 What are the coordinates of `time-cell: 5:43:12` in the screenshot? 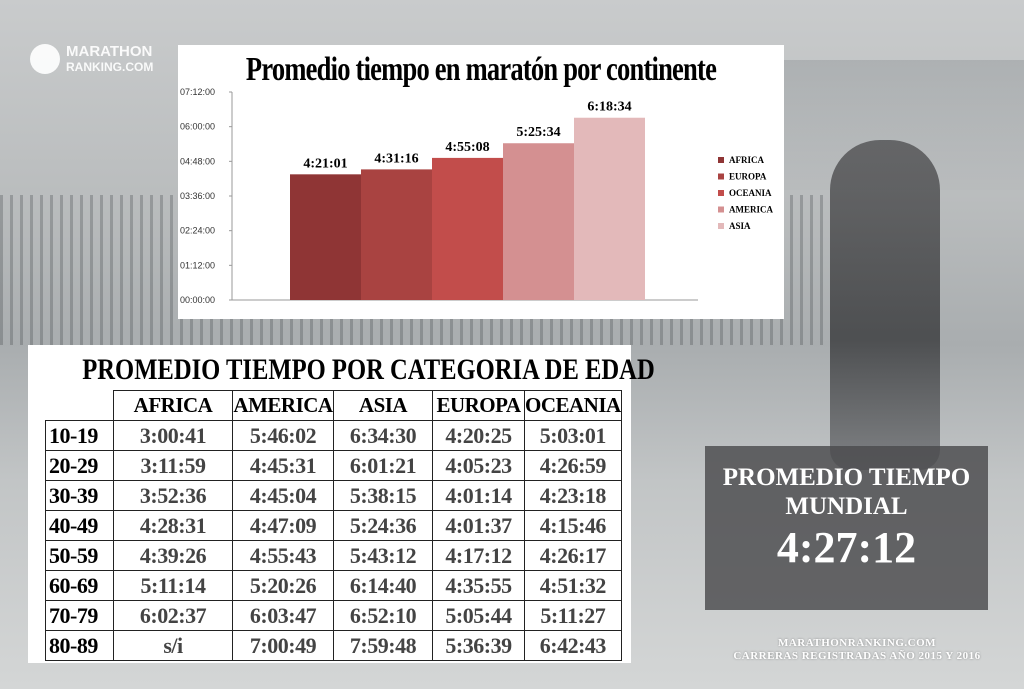 It's located at (383, 555).